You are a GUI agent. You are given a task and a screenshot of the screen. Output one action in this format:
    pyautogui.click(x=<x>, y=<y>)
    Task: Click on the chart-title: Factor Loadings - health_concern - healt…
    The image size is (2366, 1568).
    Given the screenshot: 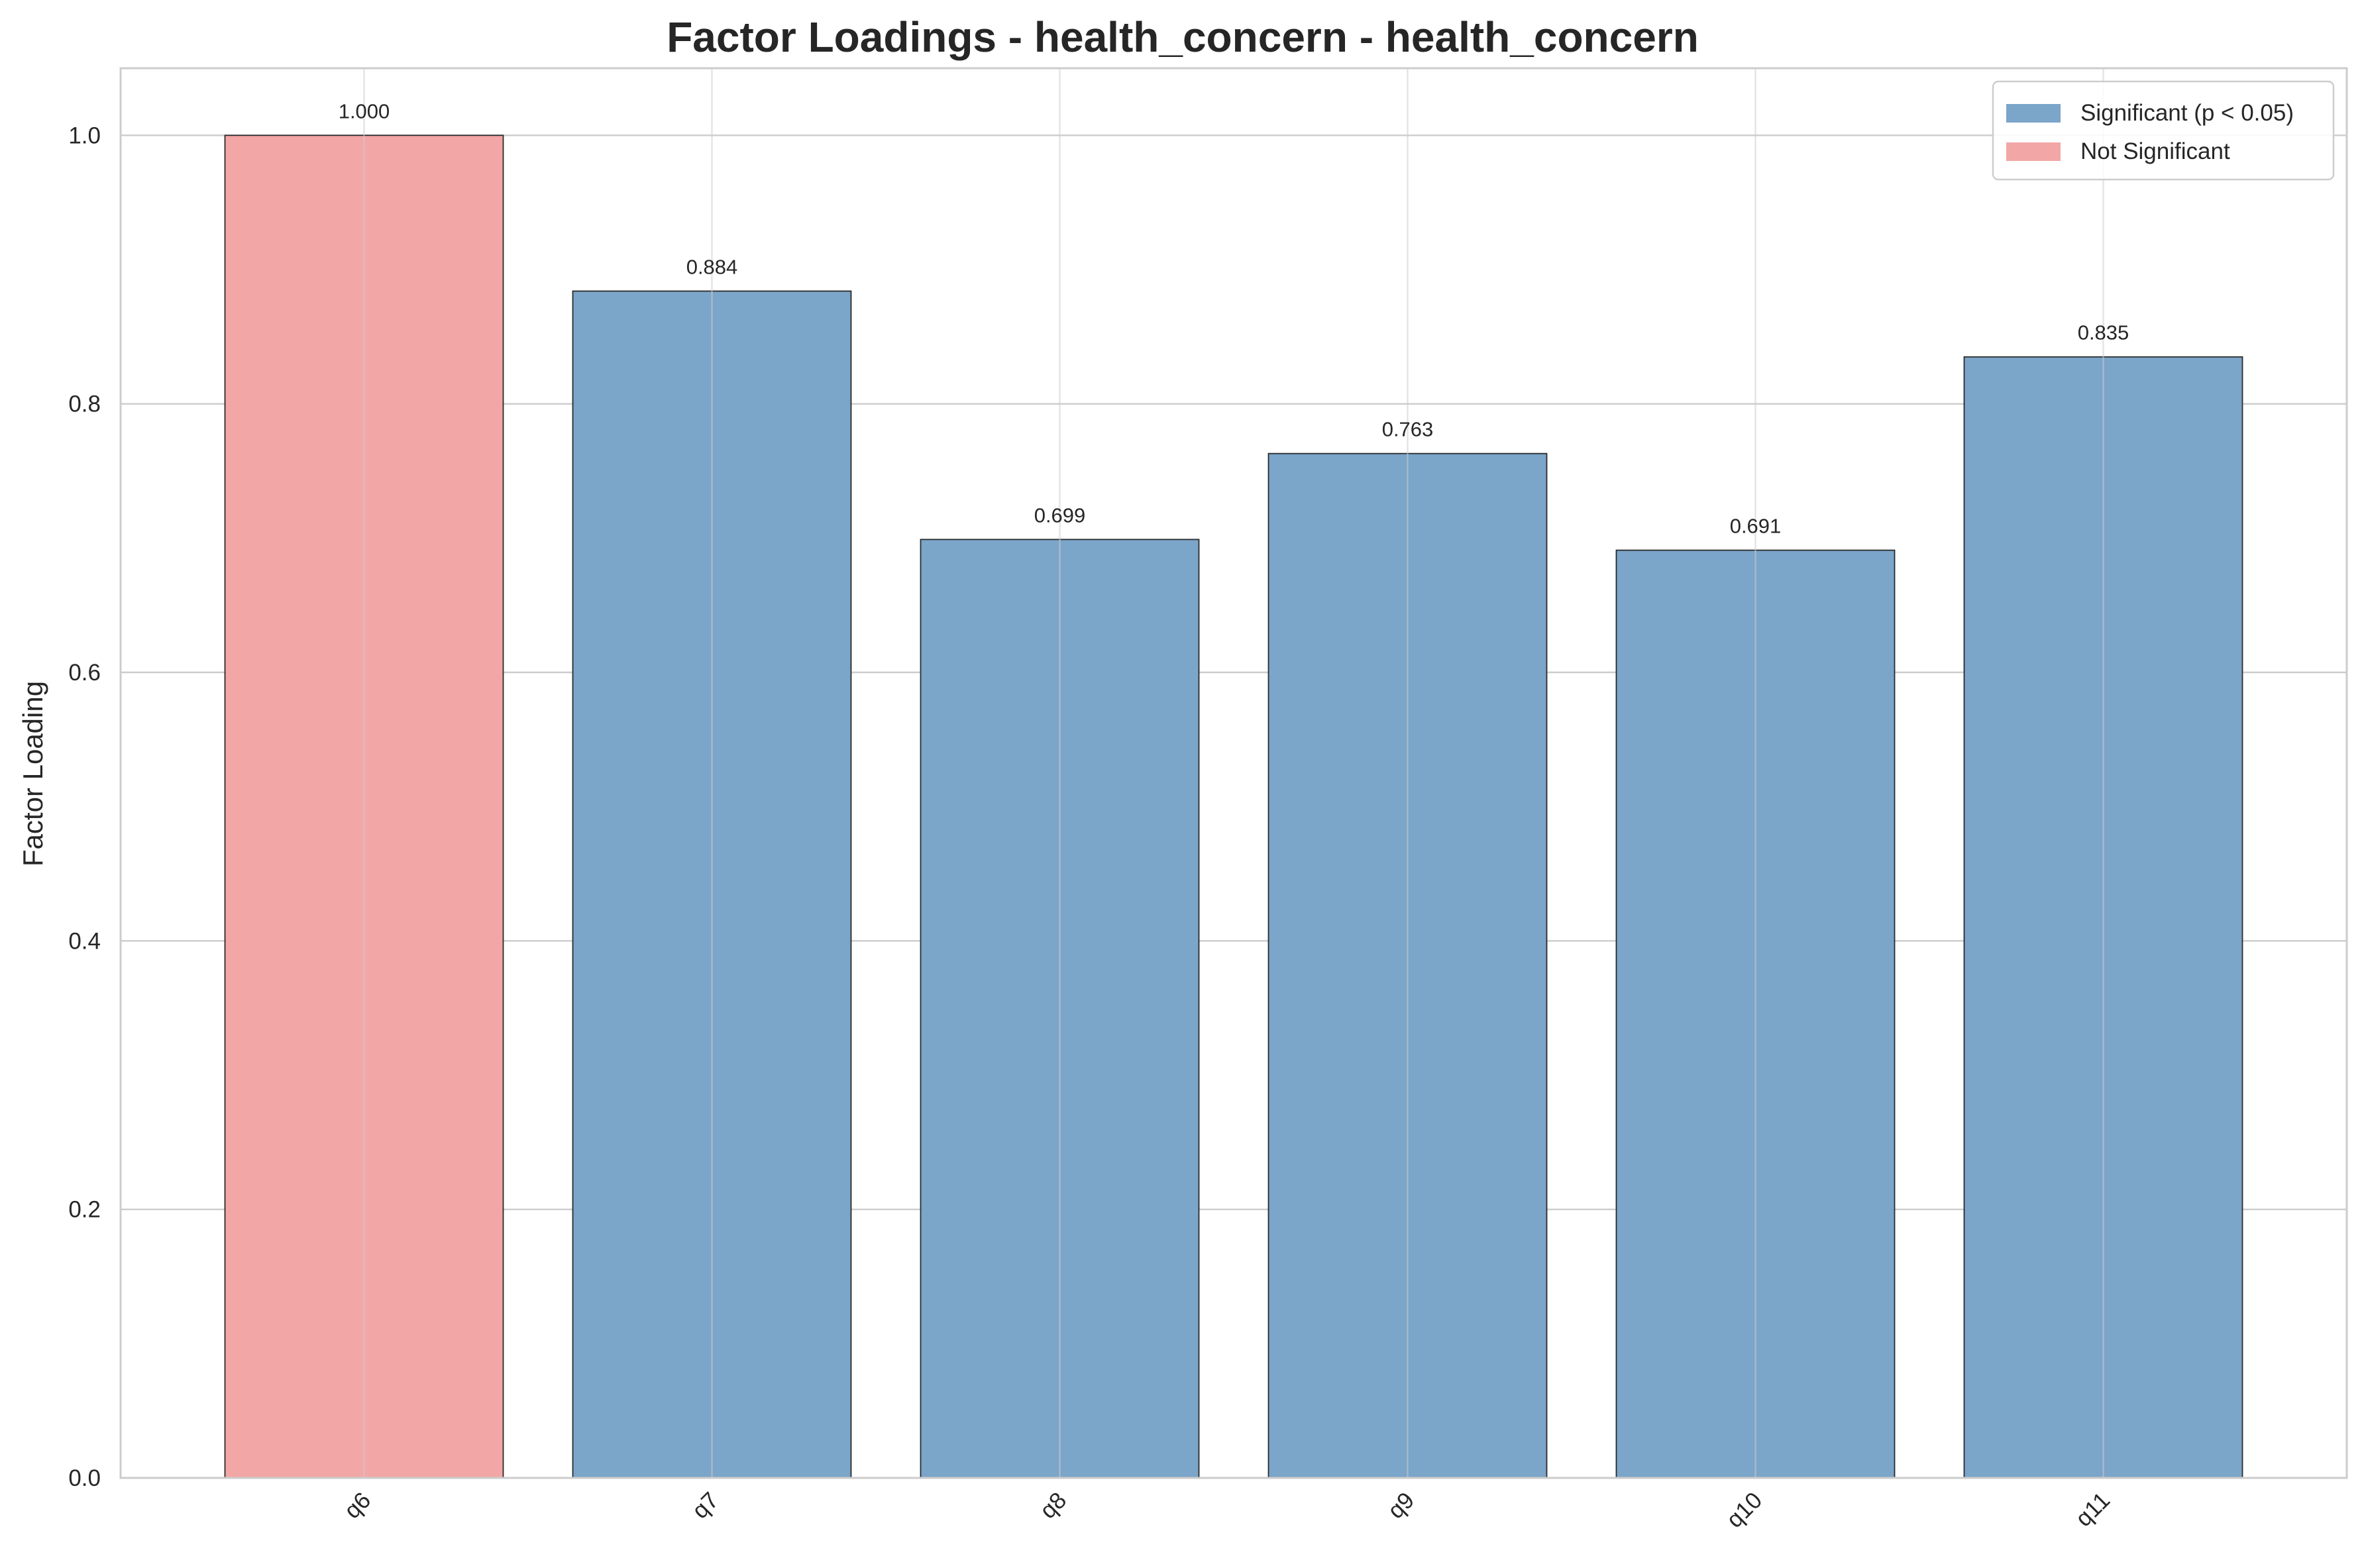 What is the action you would take?
    pyautogui.click(x=1183, y=37)
    